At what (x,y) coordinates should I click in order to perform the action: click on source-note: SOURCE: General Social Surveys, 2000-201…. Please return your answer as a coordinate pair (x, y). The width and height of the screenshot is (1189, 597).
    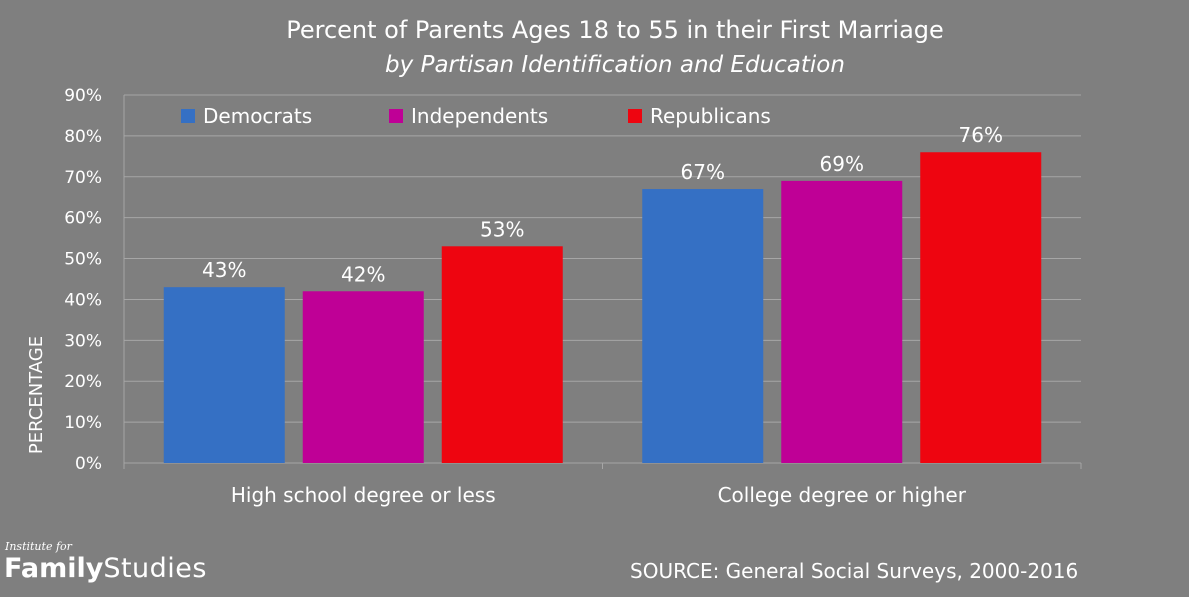
    Looking at the image, I should click on (854, 571).